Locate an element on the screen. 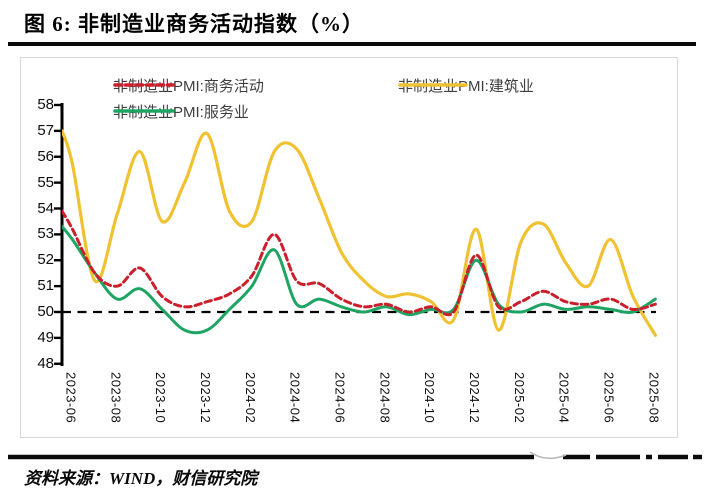 The height and width of the screenshot is (500, 704). legend-swatch-construction-line is located at coordinates (433, 85).